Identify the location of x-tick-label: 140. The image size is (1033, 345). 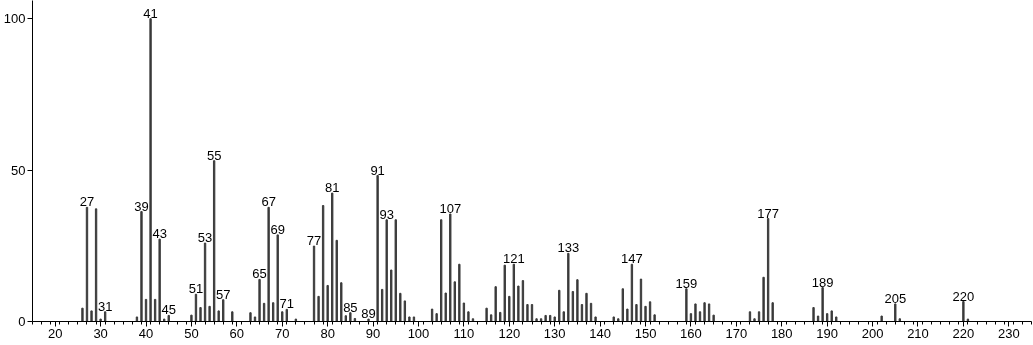
(600, 333).